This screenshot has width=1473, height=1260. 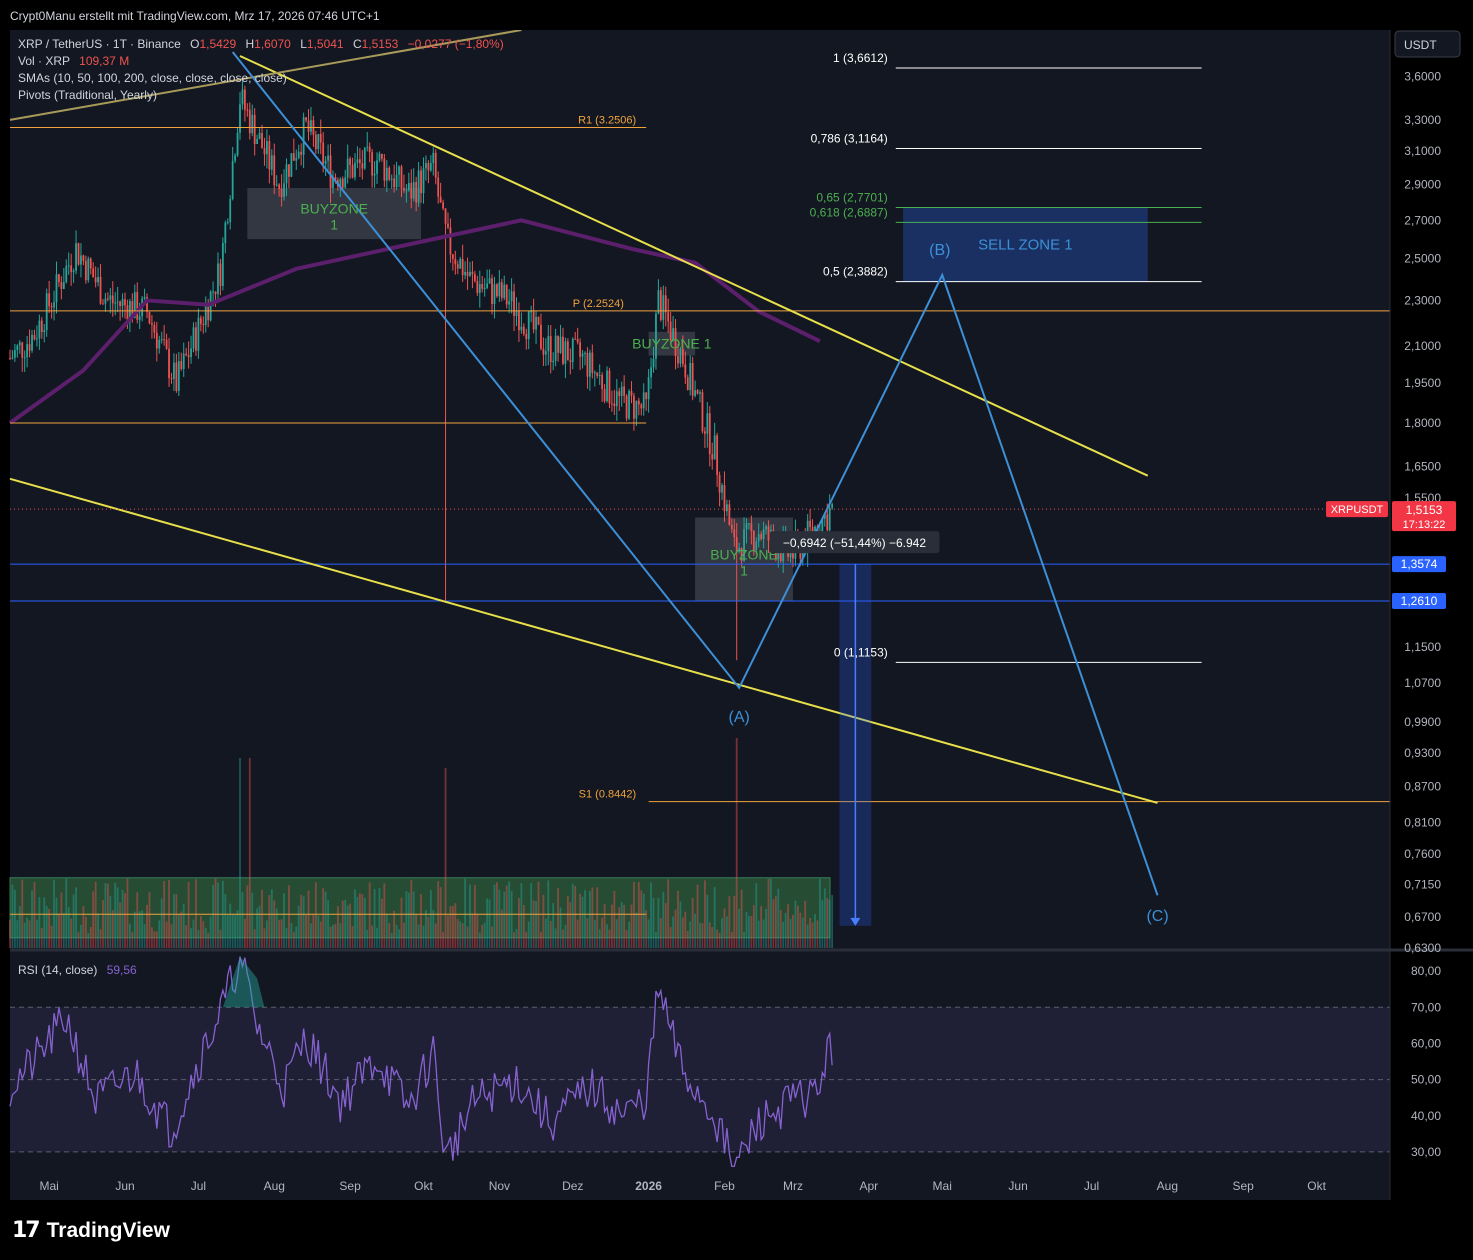 I want to click on rsi-tick-label: 60,00, so click(x=1426, y=1043).